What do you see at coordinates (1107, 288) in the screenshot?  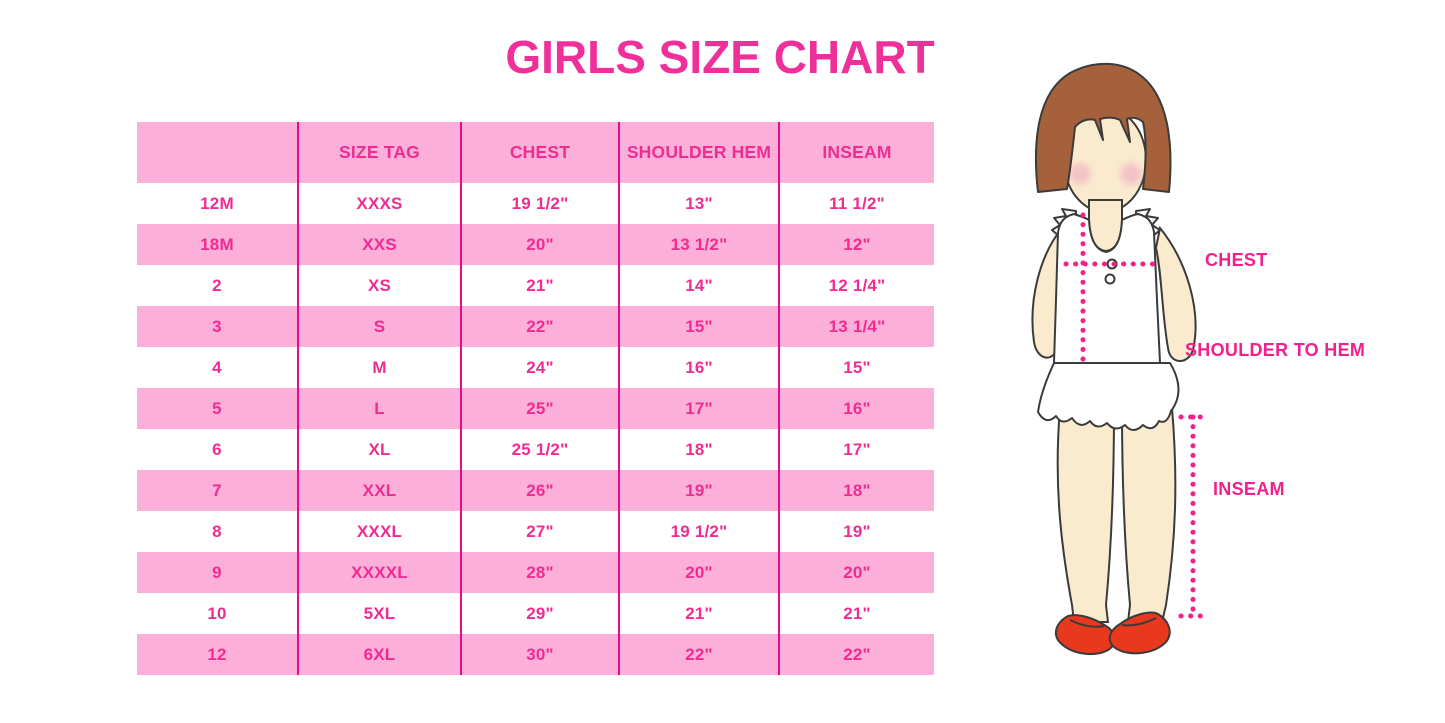 I see `top` at bounding box center [1107, 288].